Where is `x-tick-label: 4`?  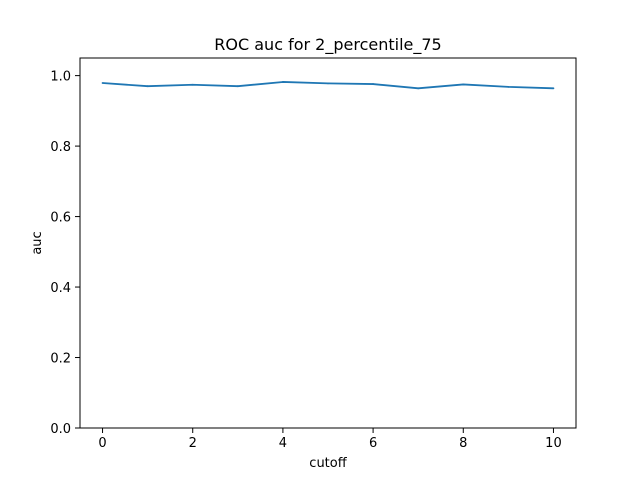 x-tick-label: 4 is located at coordinates (283, 443).